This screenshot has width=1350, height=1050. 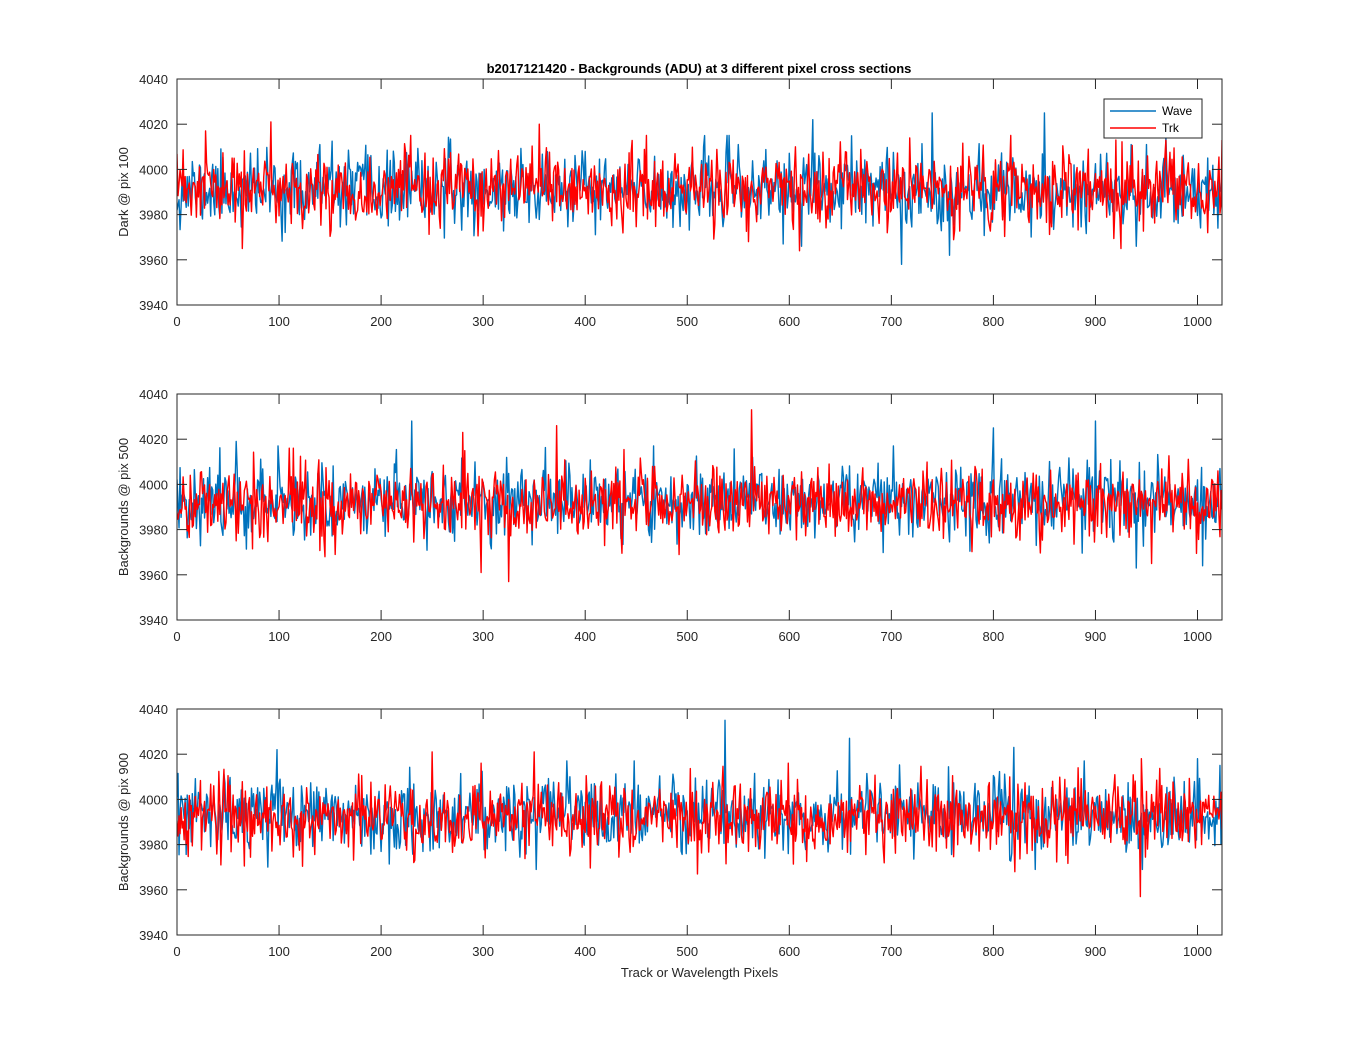 I want to click on legend-box, so click(x=1153, y=118).